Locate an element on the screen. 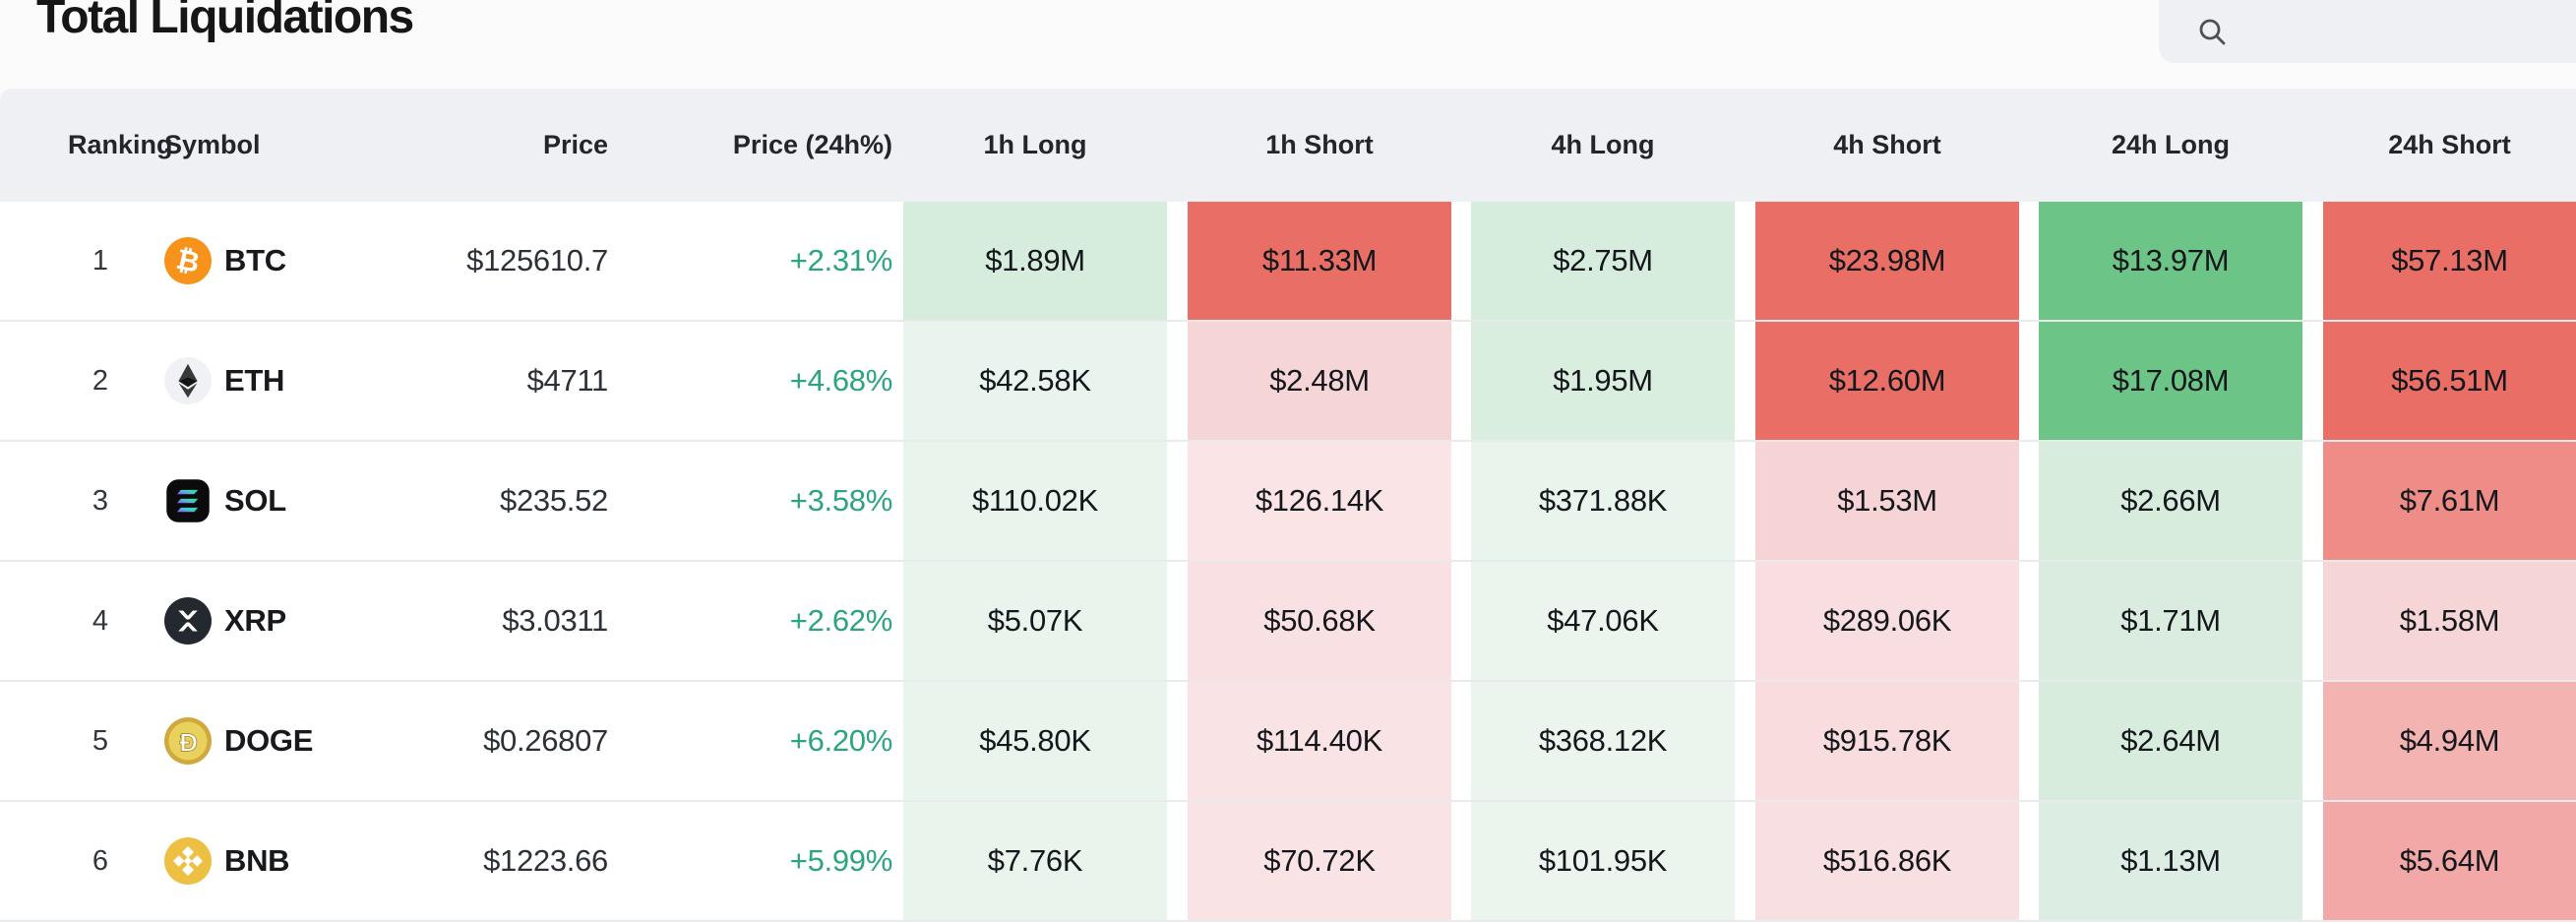  symbol-cell: Đ DOGE is located at coordinates (279, 741).